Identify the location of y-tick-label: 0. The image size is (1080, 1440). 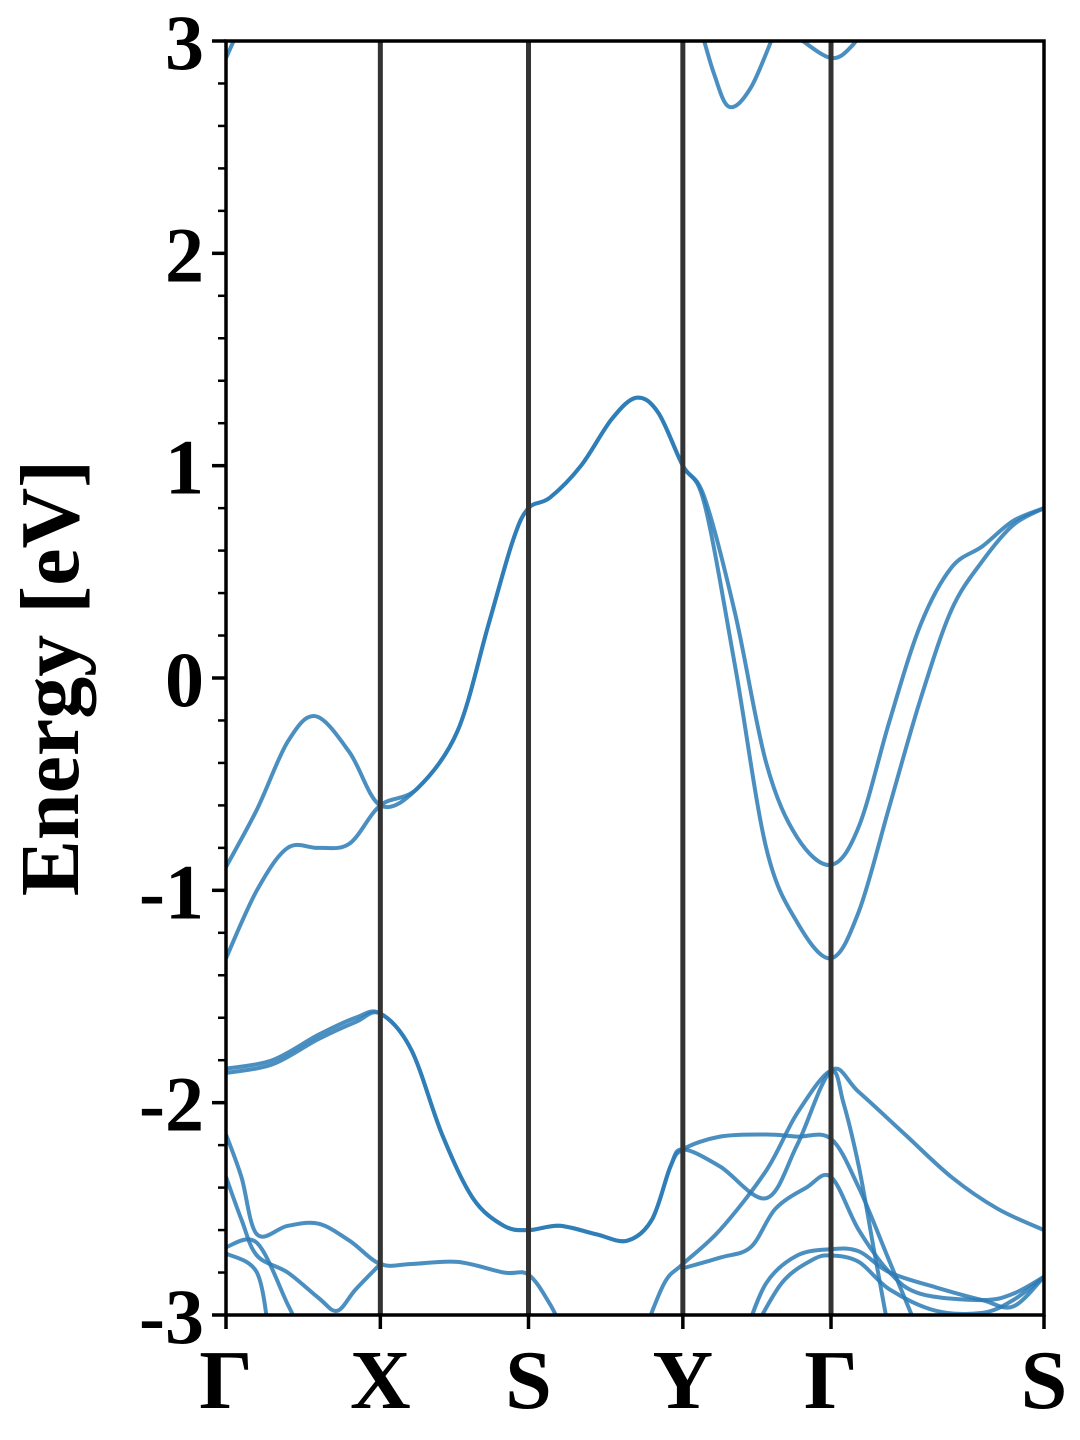
(184, 679).